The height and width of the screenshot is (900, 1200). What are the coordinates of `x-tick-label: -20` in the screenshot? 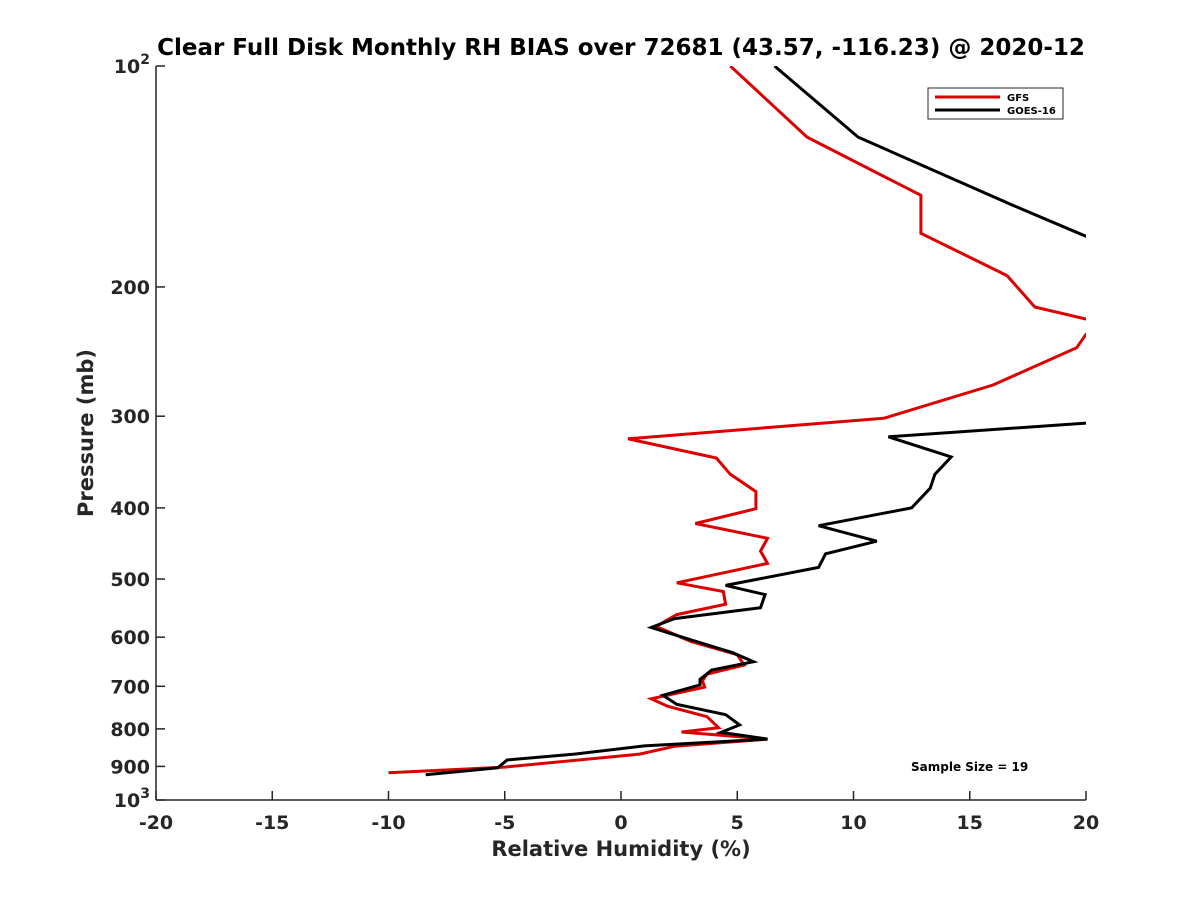 It's located at (156, 823).